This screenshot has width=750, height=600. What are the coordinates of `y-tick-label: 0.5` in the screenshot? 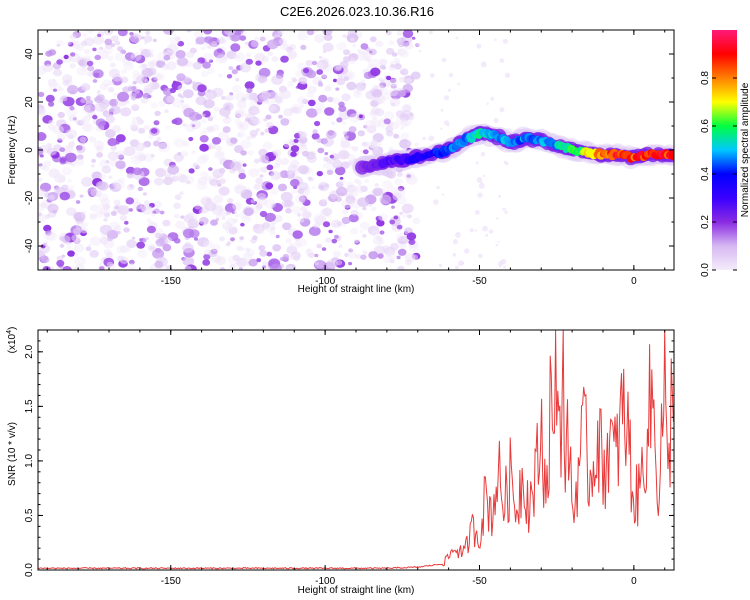 It's located at (29, 515).